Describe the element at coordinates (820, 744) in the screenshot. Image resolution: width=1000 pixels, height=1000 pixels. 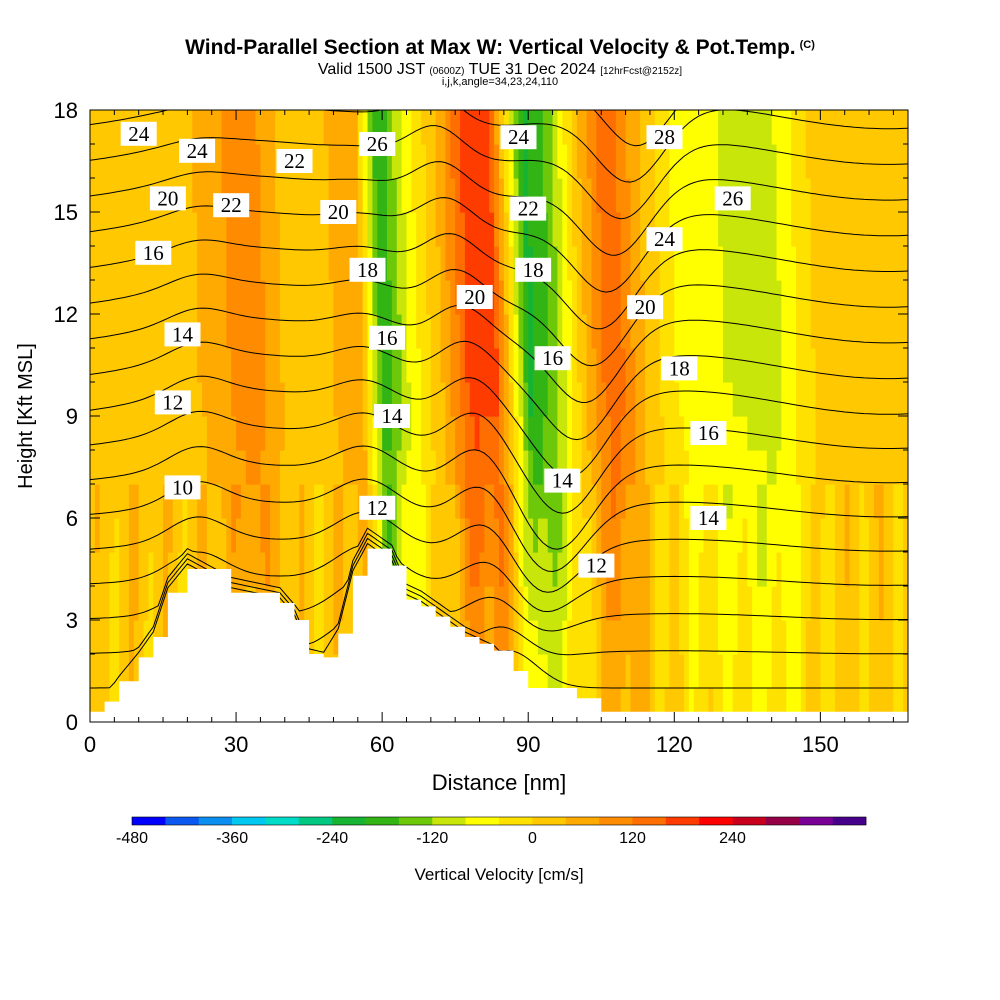
I see `x-tick-label: 150` at that location.